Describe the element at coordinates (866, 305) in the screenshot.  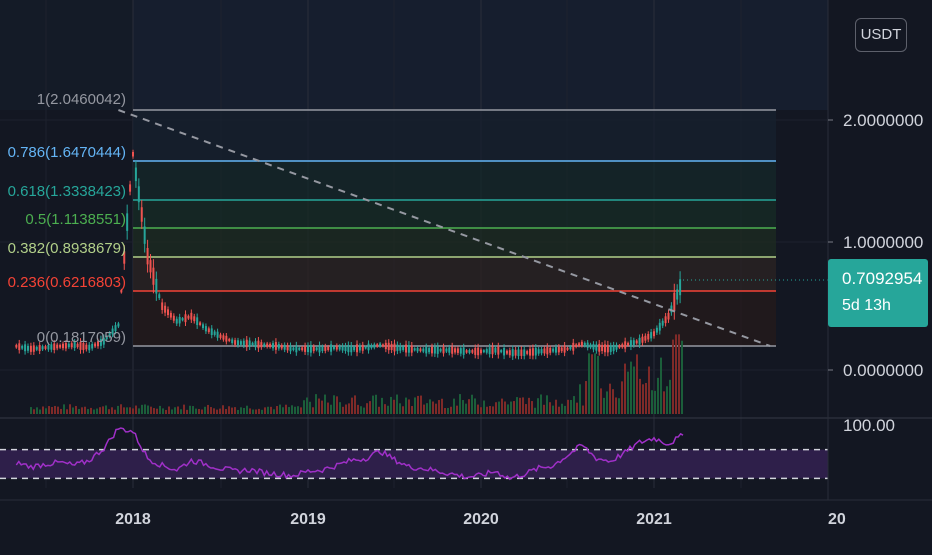
I see `bar-countdown: 5d 13h` at that location.